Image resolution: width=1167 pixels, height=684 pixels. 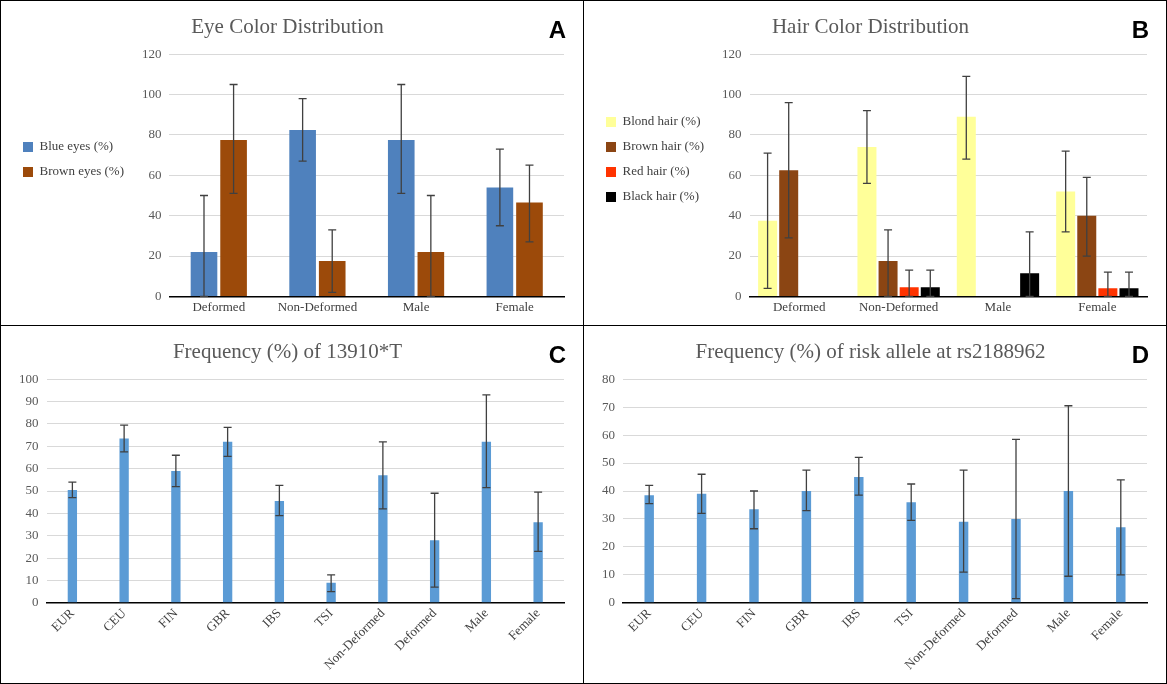 What do you see at coordinates (557, 354) in the screenshot?
I see `text: C` at bounding box center [557, 354].